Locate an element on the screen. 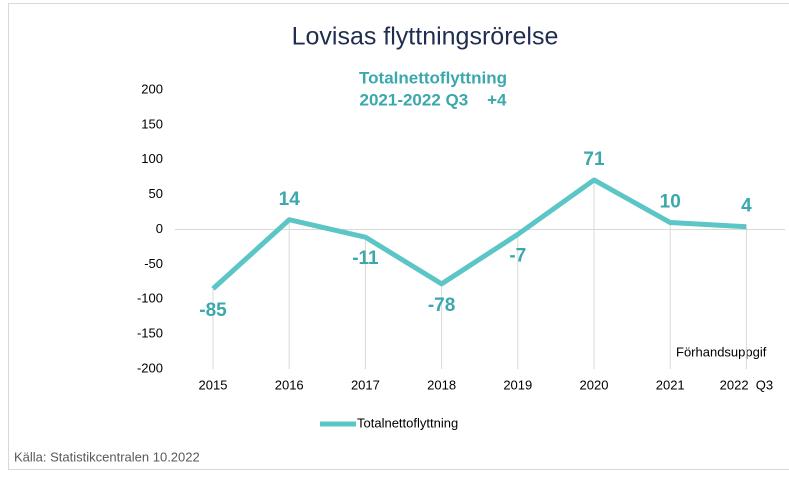  source: Källa: Statistikcentralen 10.2022 is located at coordinates (107, 456).